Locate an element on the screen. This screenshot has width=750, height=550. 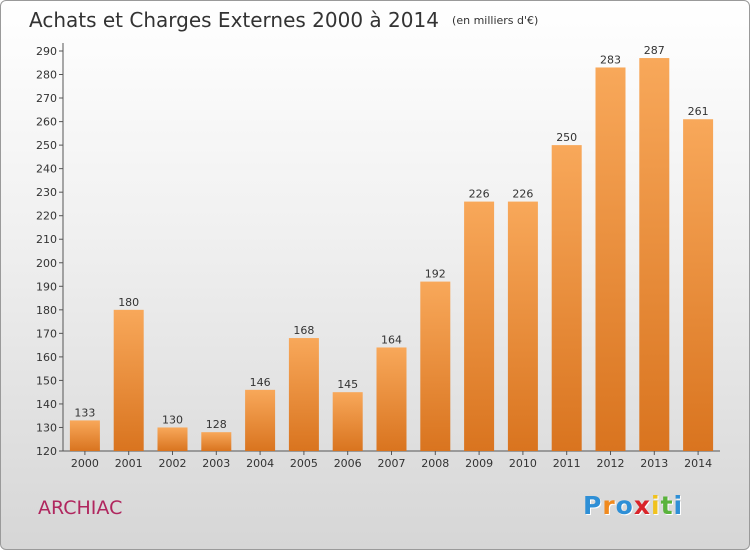
bar-value-label: 146 is located at coordinates (260, 382).